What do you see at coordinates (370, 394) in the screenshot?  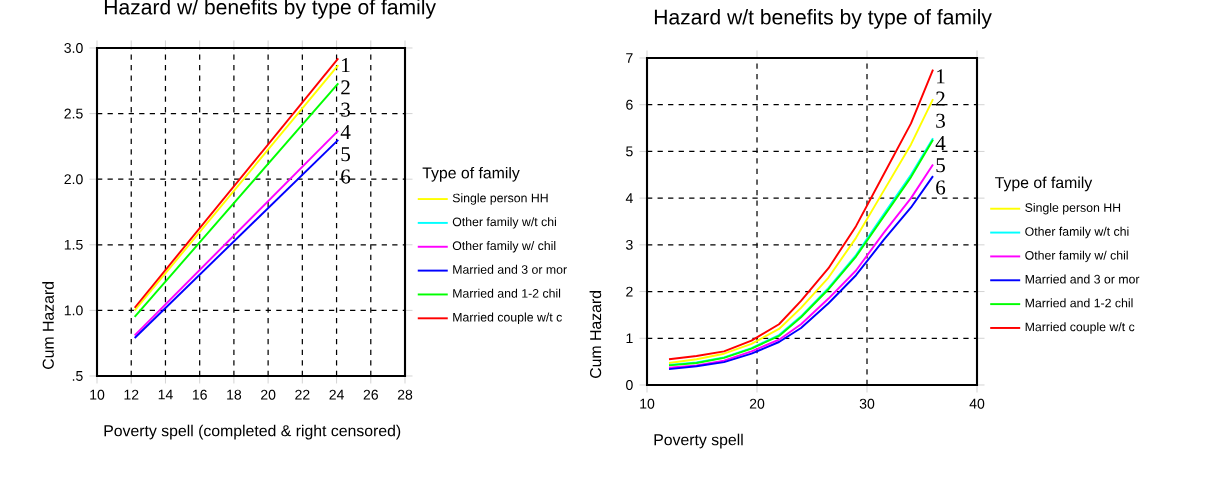 I see `x-tick-label: 26` at bounding box center [370, 394].